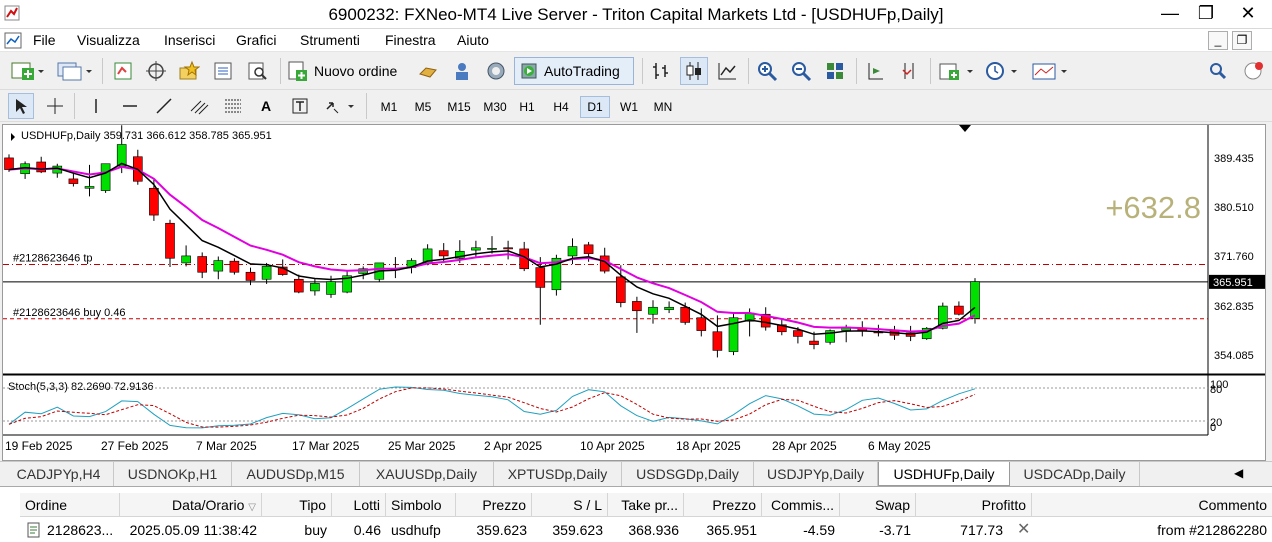 This screenshot has width=1272, height=542. What do you see at coordinates (130, 106) in the screenshot?
I see `horizontal-line-button` at bounding box center [130, 106].